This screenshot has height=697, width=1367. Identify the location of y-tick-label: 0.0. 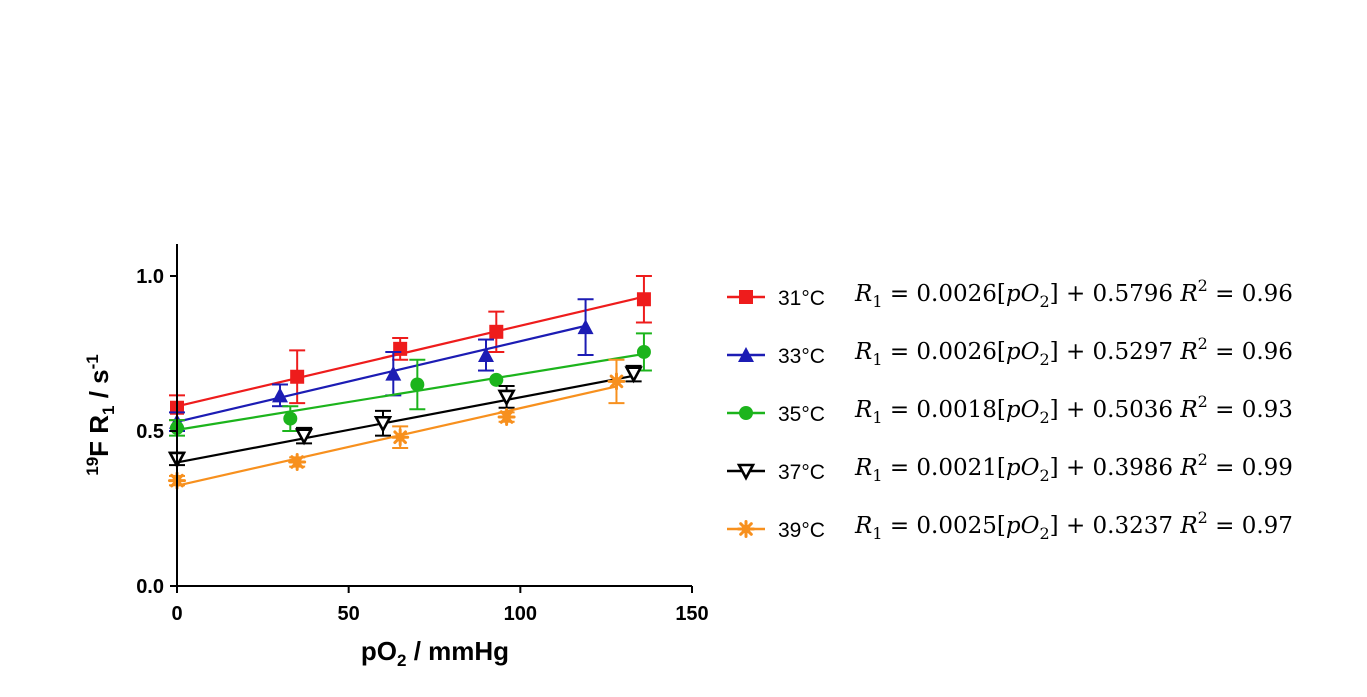
(150, 587).